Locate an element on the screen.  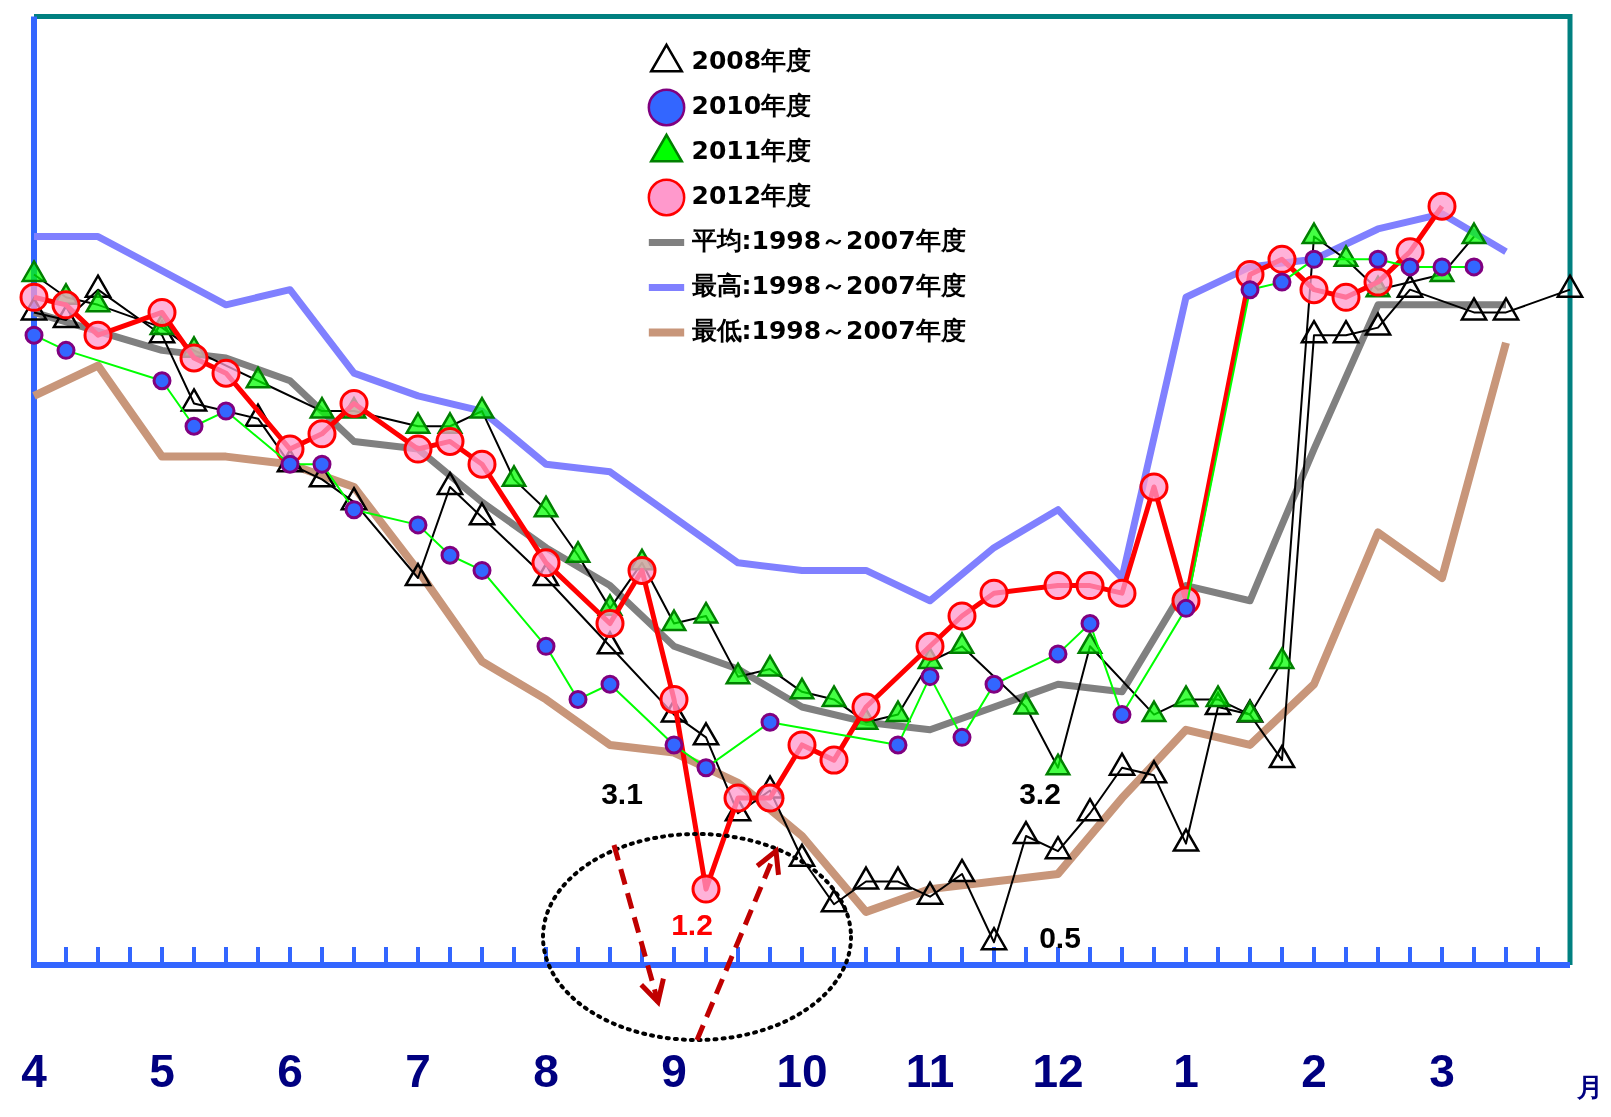
x-tick-label: 3 is located at coordinates (1442, 1071).